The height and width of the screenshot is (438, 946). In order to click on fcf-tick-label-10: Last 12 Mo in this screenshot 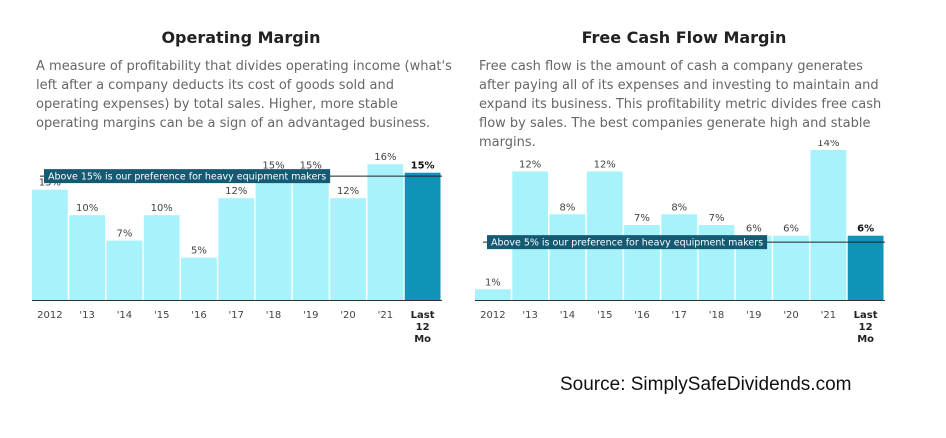, I will do `click(866, 327)`.